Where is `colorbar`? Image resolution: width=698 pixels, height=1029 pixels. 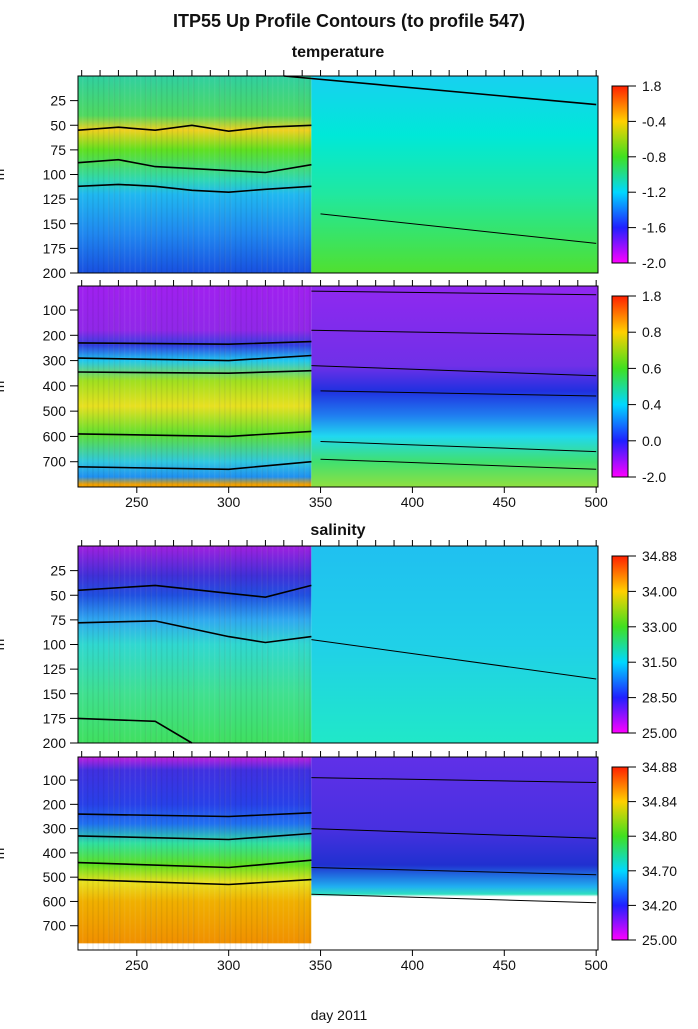
colorbar is located at coordinates (620, 853).